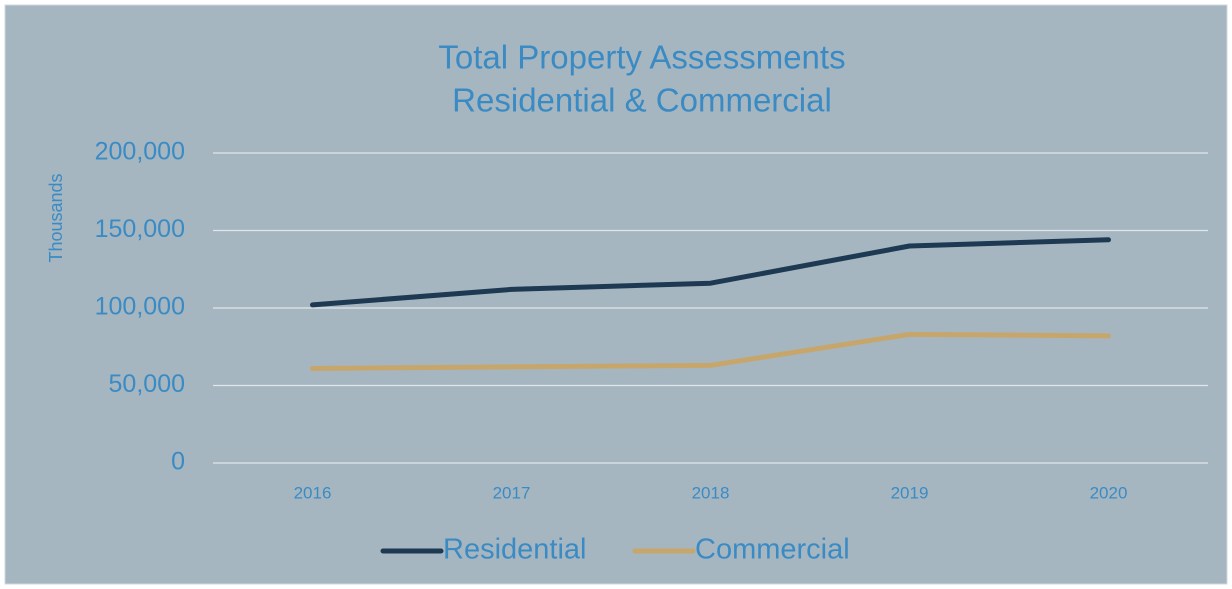 The width and height of the screenshot is (1232, 589). What do you see at coordinates (140, 229) in the screenshot?
I see `y-tick-label: 150,000` at bounding box center [140, 229].